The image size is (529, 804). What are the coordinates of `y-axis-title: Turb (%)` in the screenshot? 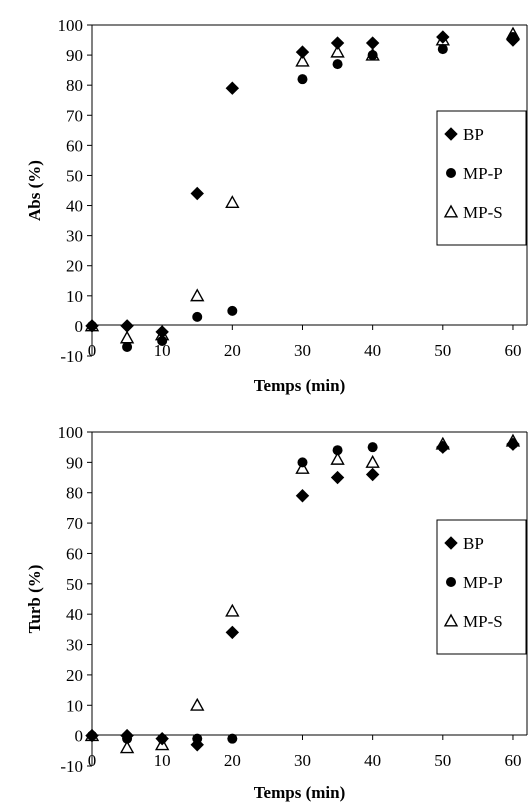 It's located at (34, 599).